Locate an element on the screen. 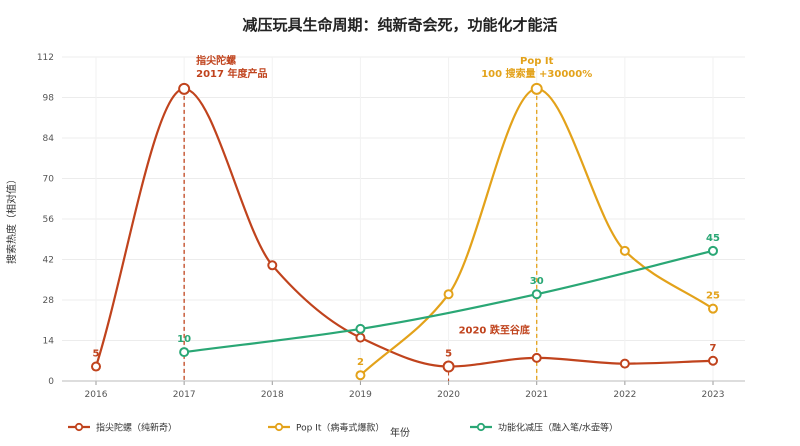 The width and height of the screenshot is (800, 446). x-tick-label: 2018 is located at coordinates (272, 395).